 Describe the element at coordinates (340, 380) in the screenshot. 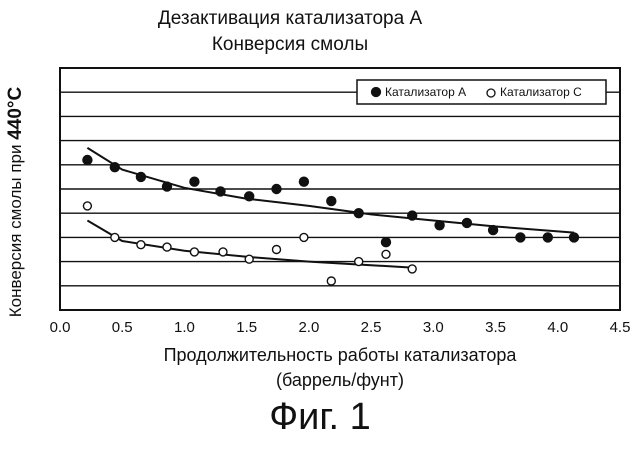

I see `x-axis-unit: (баррель/фунт)` at that location.